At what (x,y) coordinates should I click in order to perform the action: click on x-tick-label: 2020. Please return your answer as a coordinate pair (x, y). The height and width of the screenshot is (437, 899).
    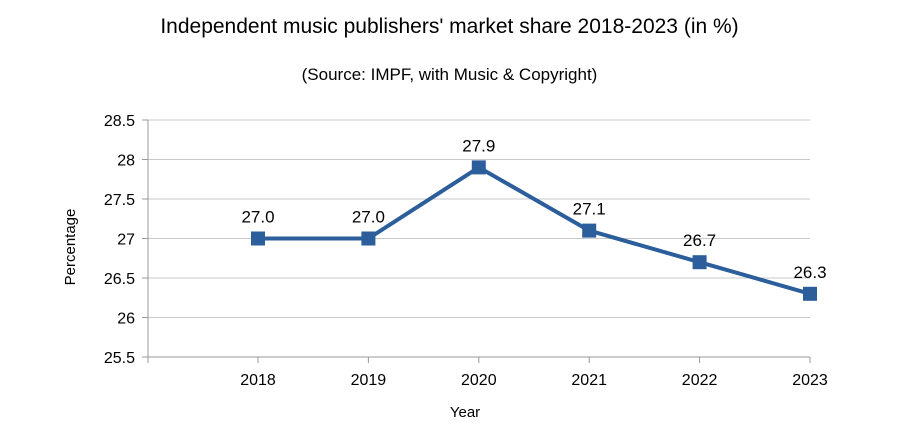
    Looking at the image, I should click on (479, 380).